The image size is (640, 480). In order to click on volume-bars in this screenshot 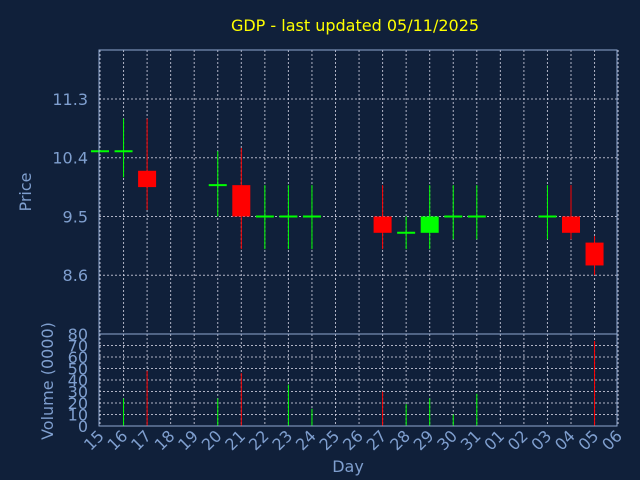, I will do `click(359, 383)`.